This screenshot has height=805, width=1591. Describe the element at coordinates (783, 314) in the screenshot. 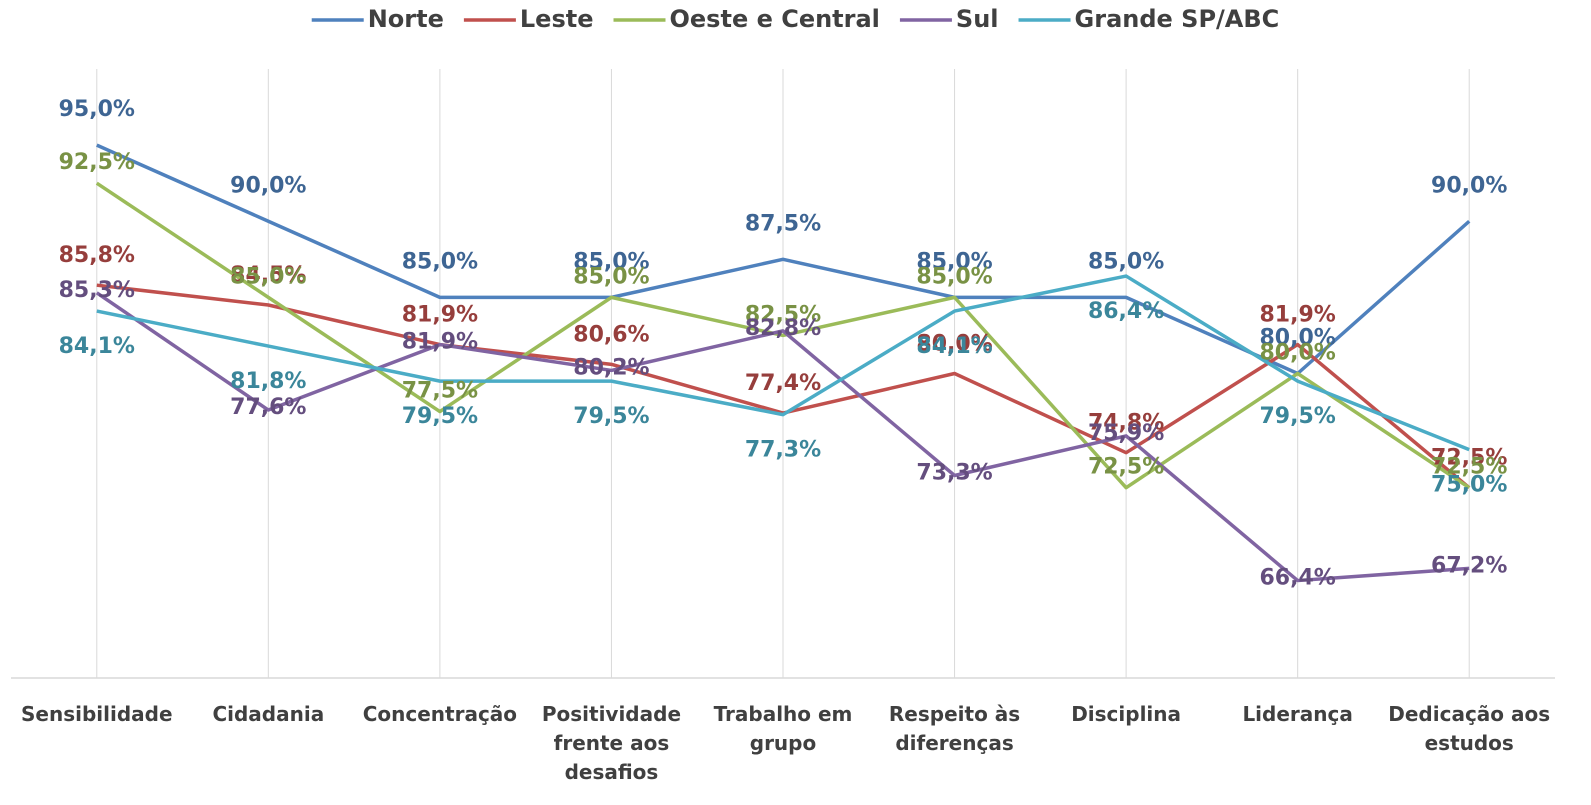

I see `data-label: 82,5%` at that location.